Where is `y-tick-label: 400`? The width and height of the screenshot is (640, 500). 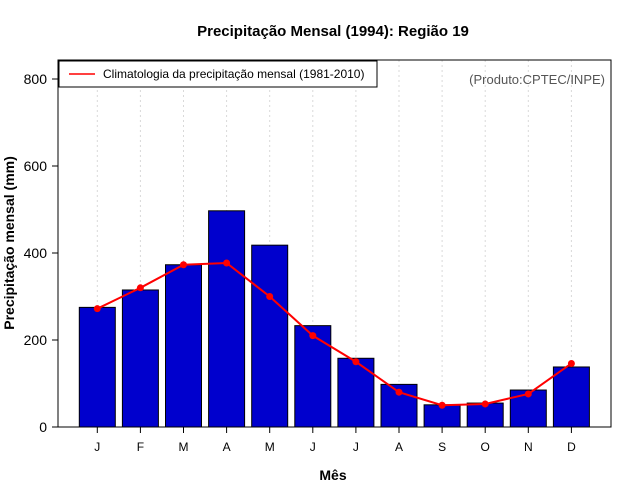
y-tick-label: 400 is located at coordinates (36, 253).